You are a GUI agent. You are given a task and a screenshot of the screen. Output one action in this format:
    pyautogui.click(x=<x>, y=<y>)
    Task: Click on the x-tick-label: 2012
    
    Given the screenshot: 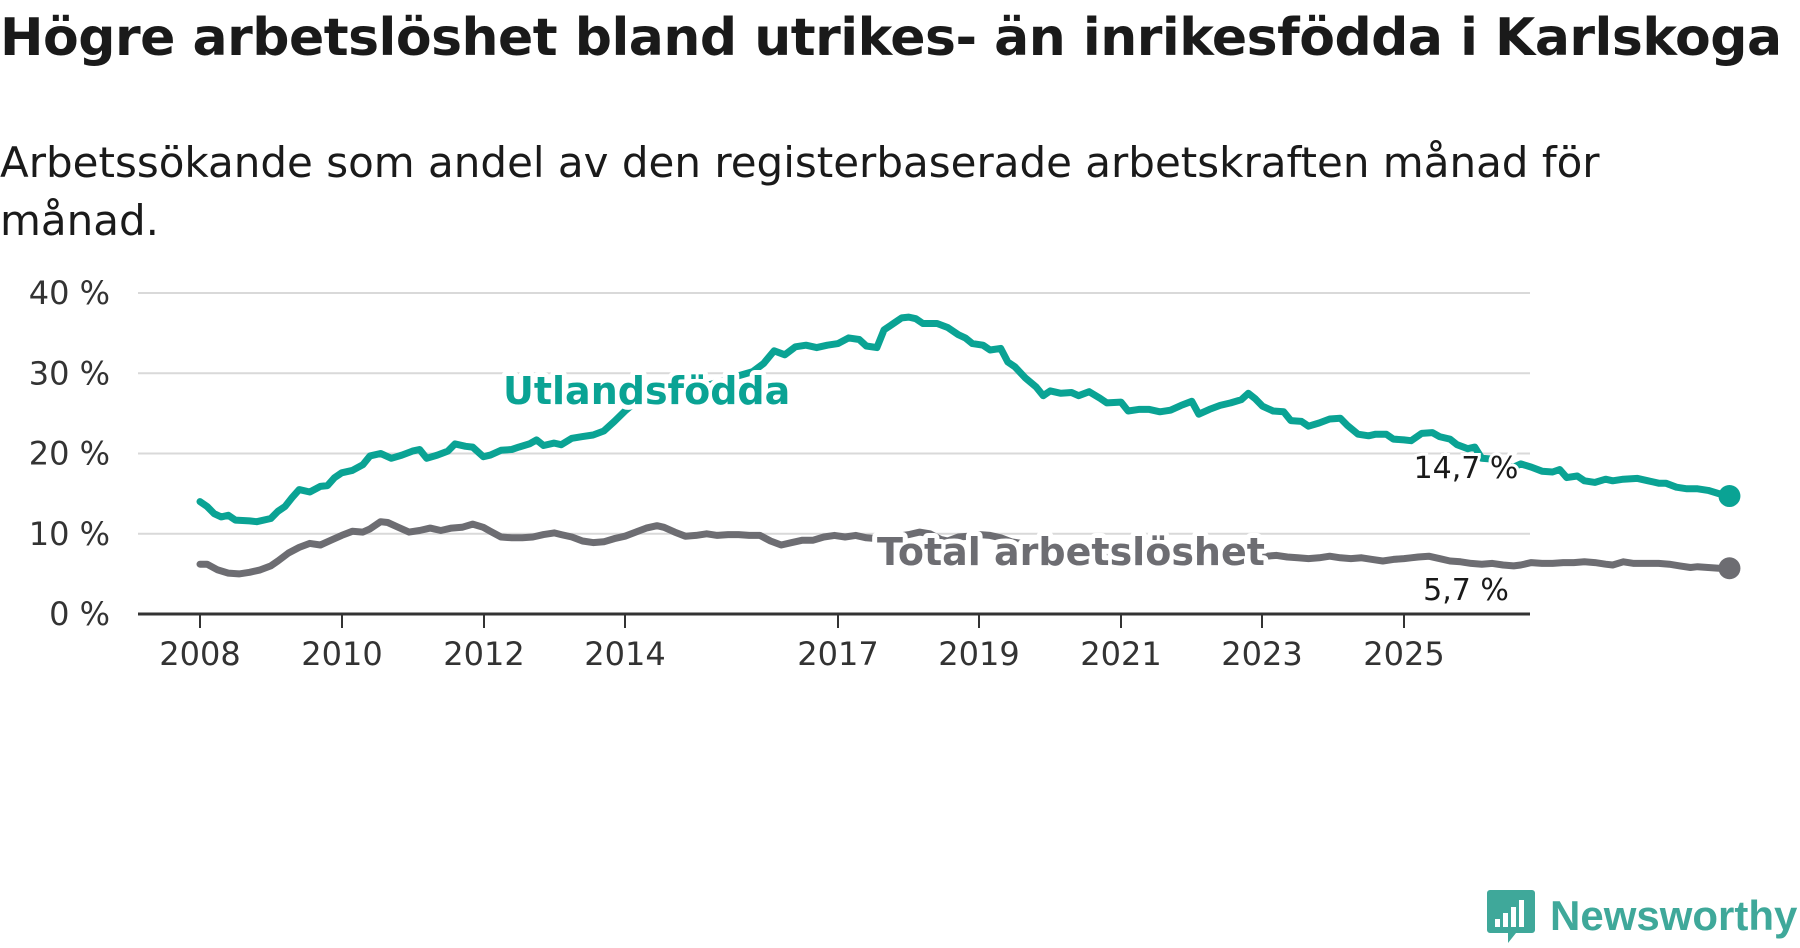 What is the action you would take?
    pyautogui.click(x=483, y=654)
    